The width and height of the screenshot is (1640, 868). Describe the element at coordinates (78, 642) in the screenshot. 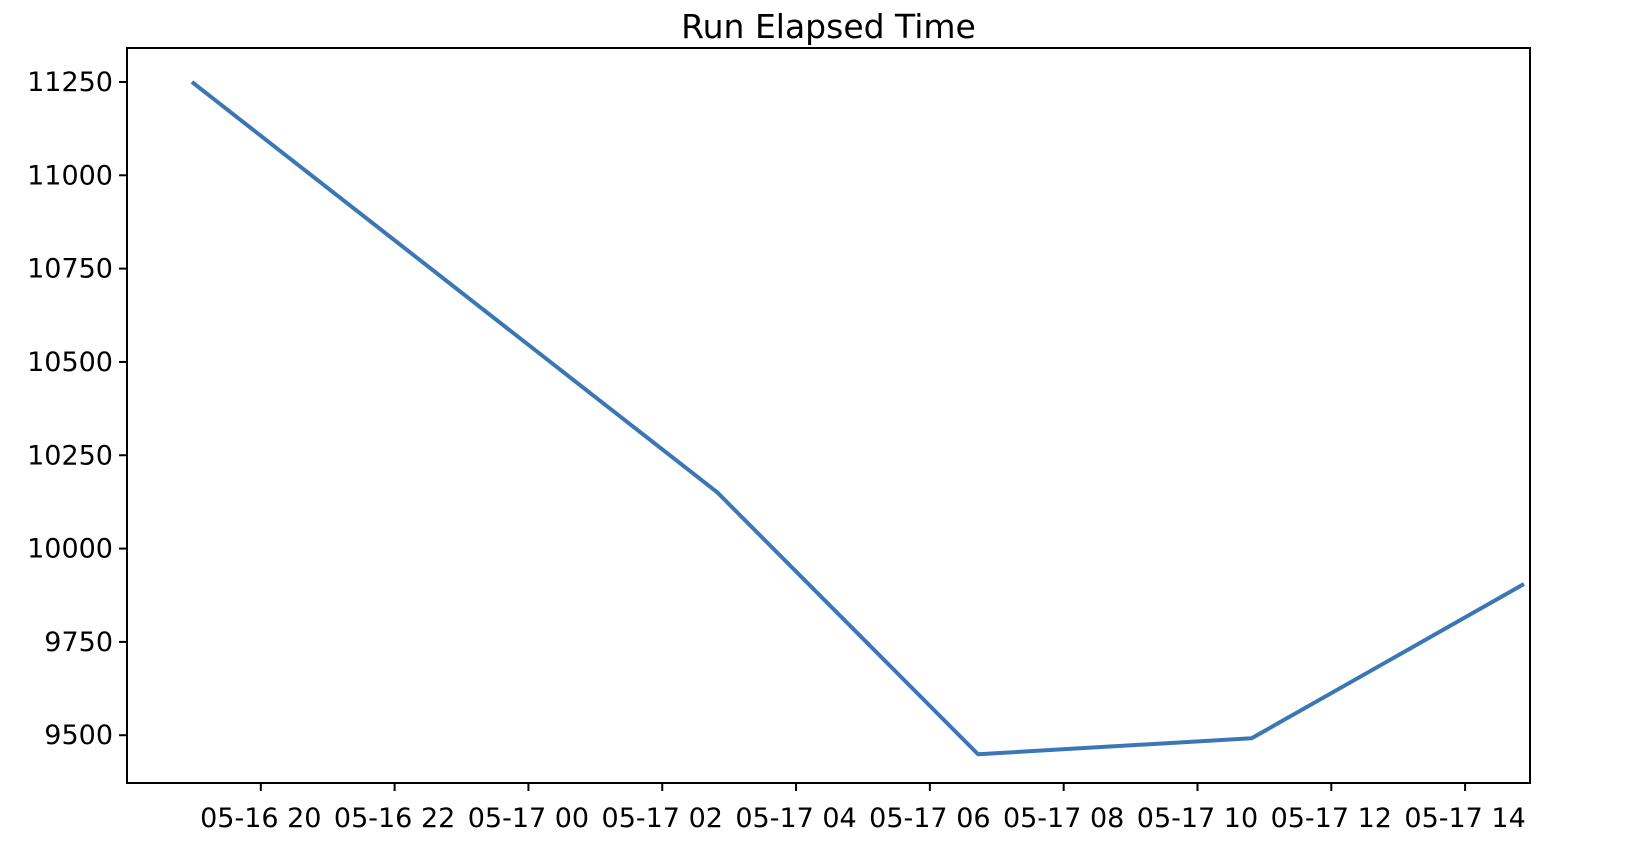

I see `y-tick-label: 9750` at that location.